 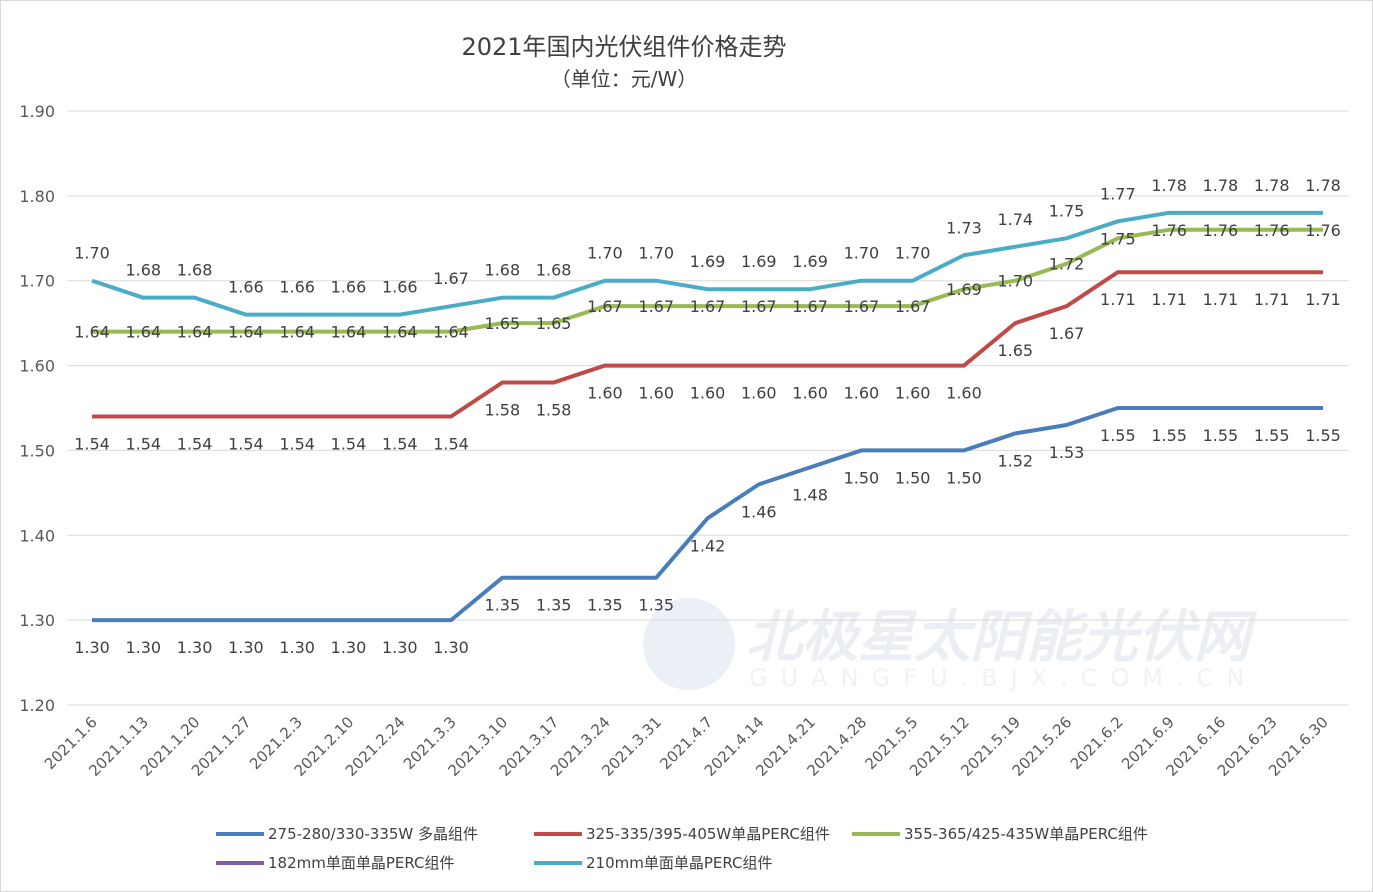 I want to click on y-tick-label: 1.50, so click(x=37, y=450).